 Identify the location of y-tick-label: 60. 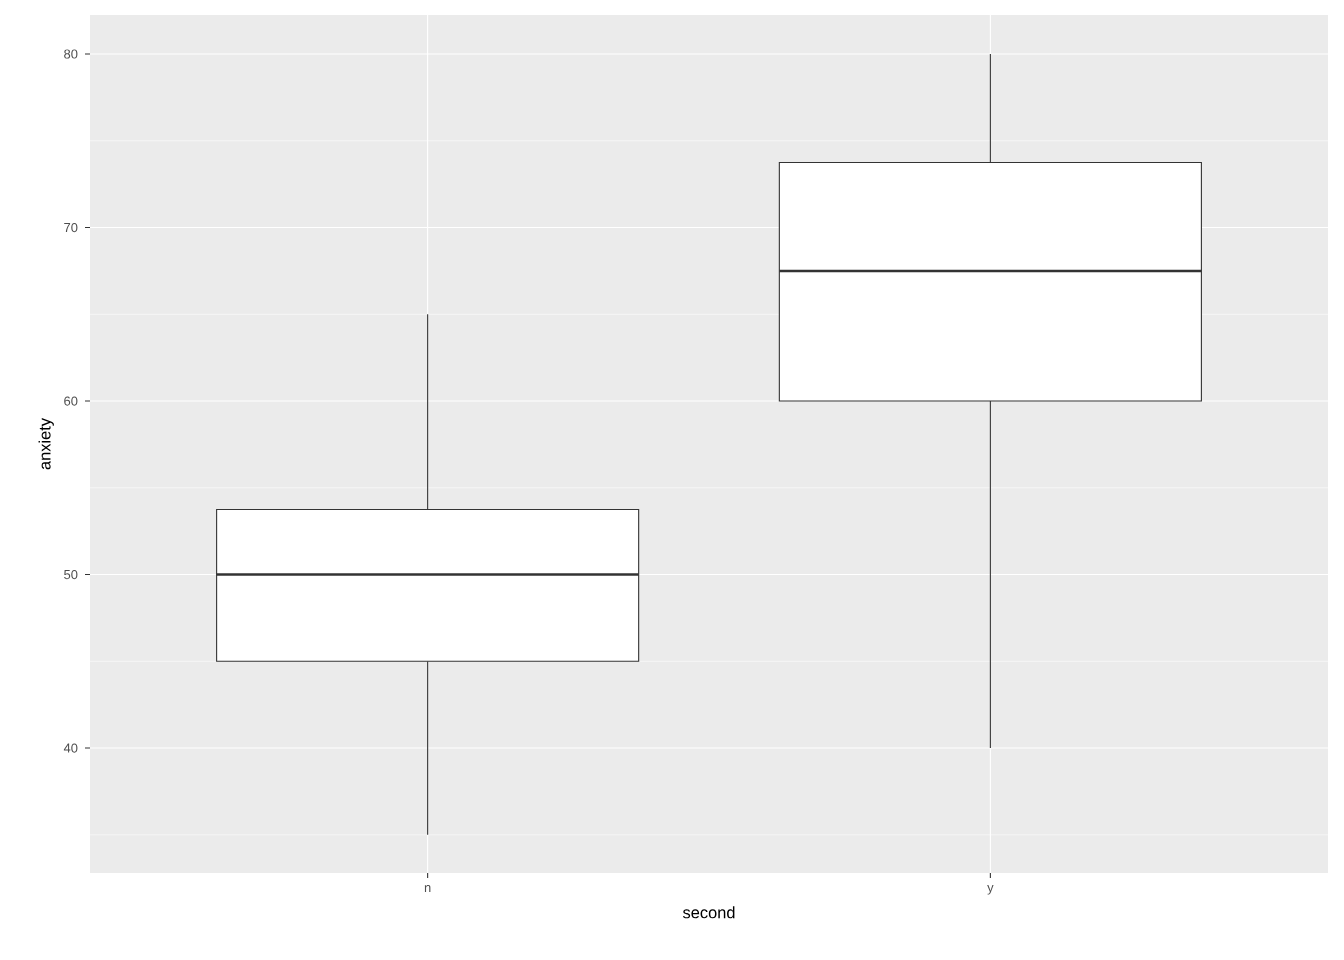
(71, 401).